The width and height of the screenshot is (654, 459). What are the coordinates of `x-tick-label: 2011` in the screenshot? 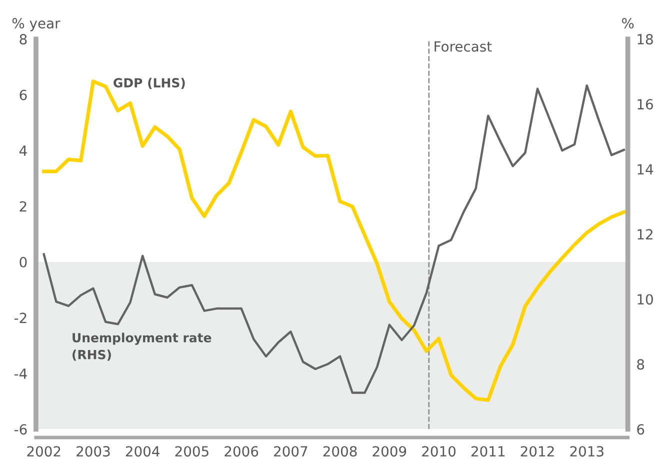 It's located at (488, 451).